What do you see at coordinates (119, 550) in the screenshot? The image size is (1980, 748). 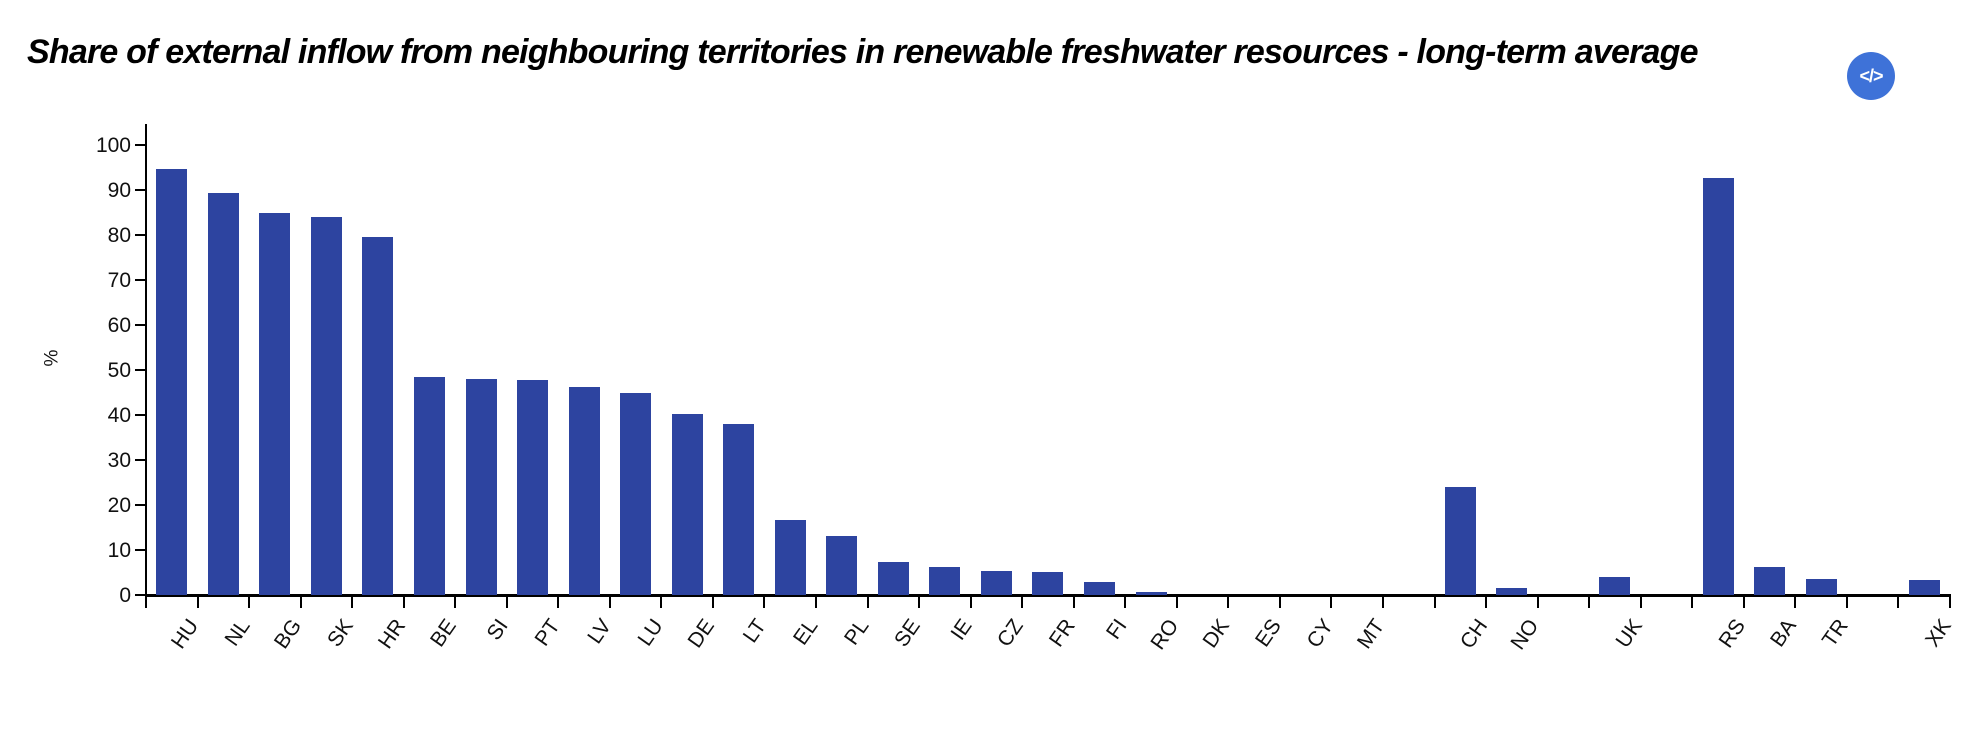 I see `y-axis-tick-label: 10` at bounding box center [119, 550].